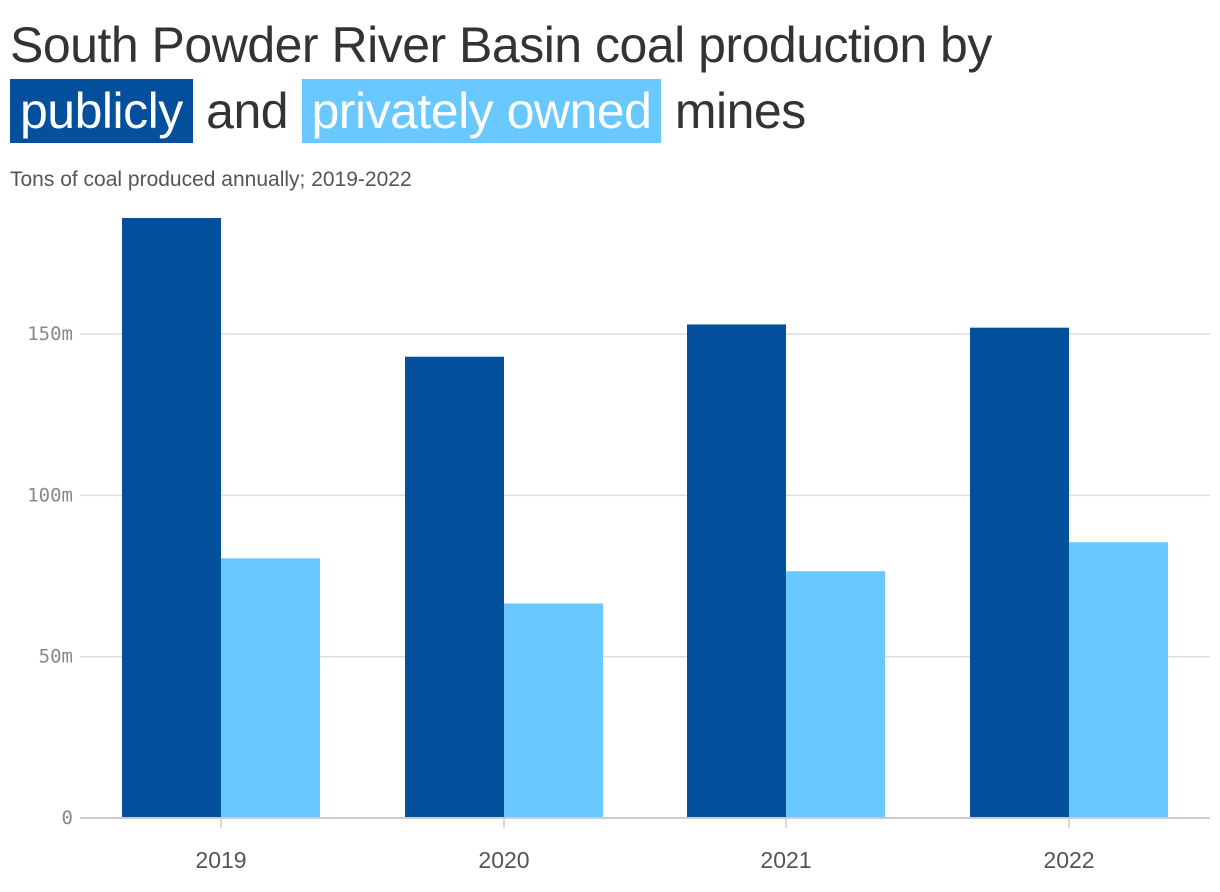 The image size is (1220, 892). What do you see at coordinates (1068, 860) in the screenshot?
I see `x-tick-label: 2022` at bounding box center [1068, 860].